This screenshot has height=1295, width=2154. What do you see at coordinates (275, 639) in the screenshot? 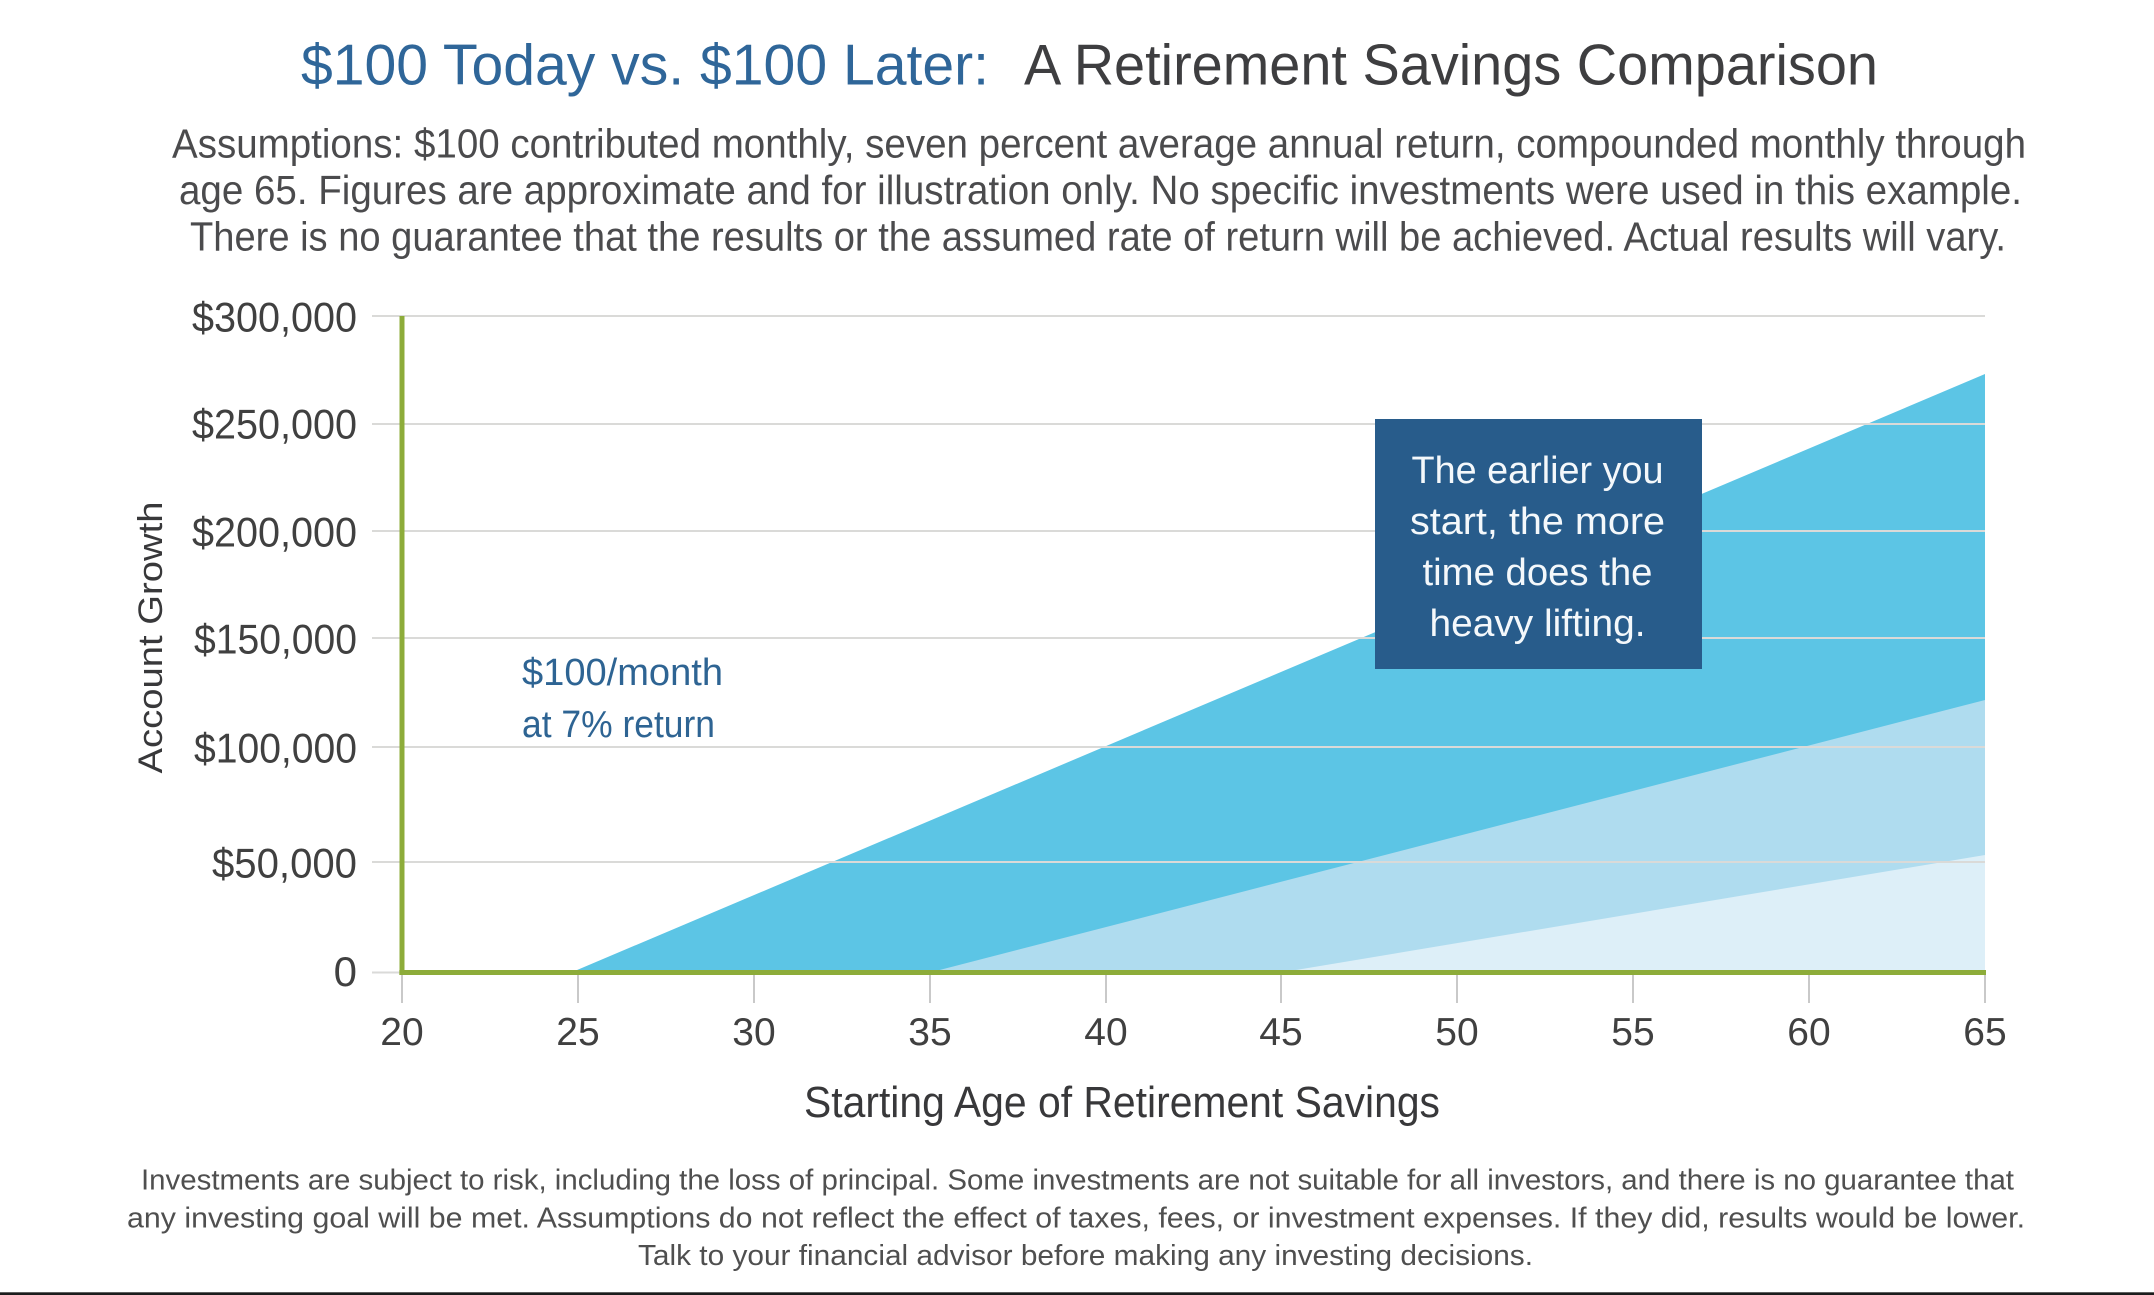
I see `svg-text: $150,000` at bounding box center [275, 639].